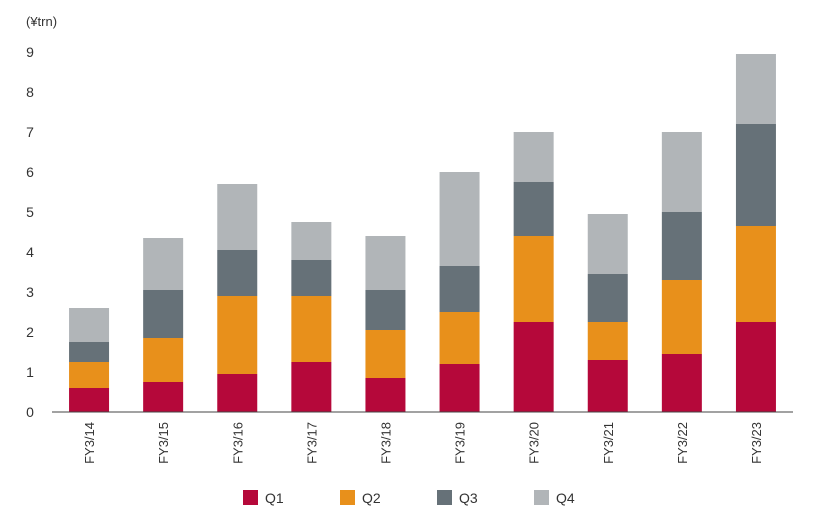 This screenshot has height=524, width=820. What do you see at coordinates (30, 292) in the screenshot?
I see `y-tick-label: 3` at bounding box center [30, 292].